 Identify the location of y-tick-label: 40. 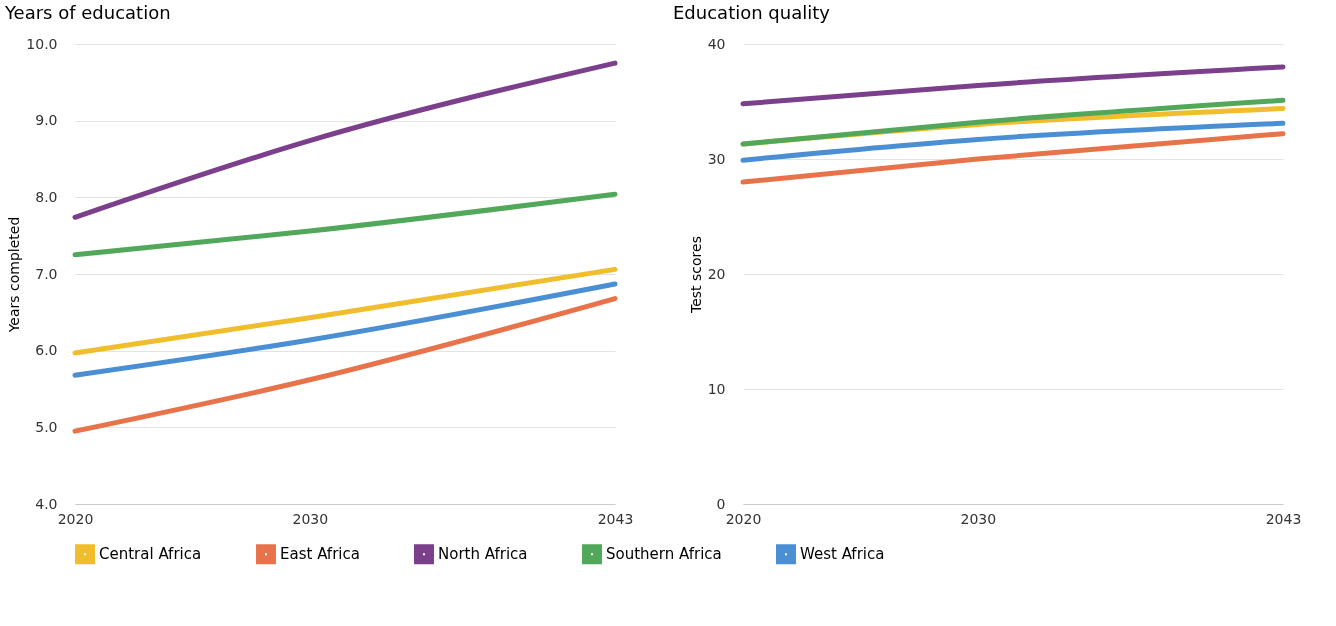
(716, 43).